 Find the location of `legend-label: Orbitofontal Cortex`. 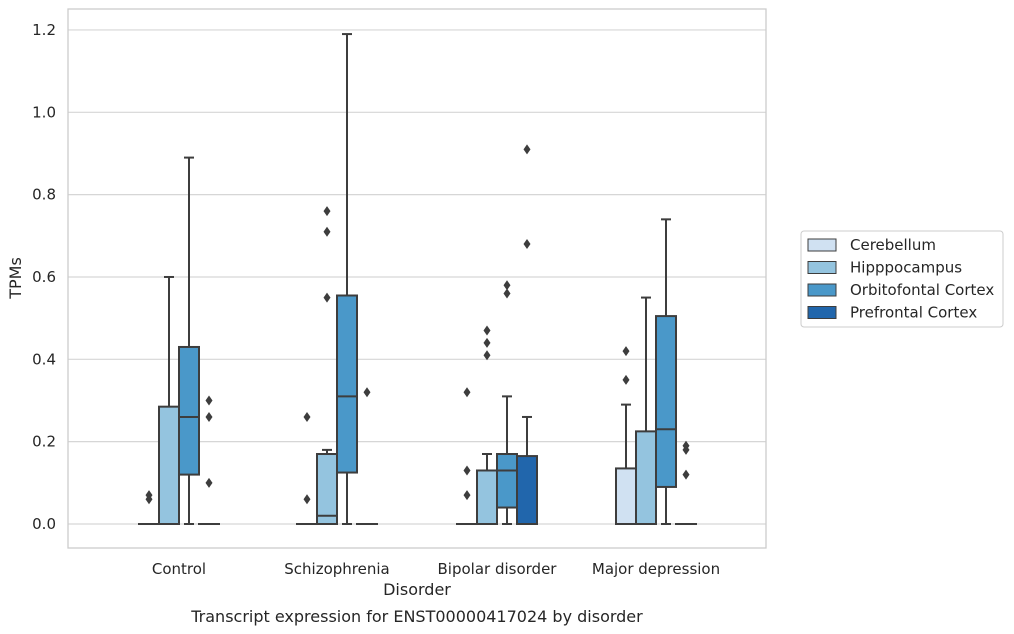

legend-label: Orbitofontal Cortex is located at coordinates (922, 290).